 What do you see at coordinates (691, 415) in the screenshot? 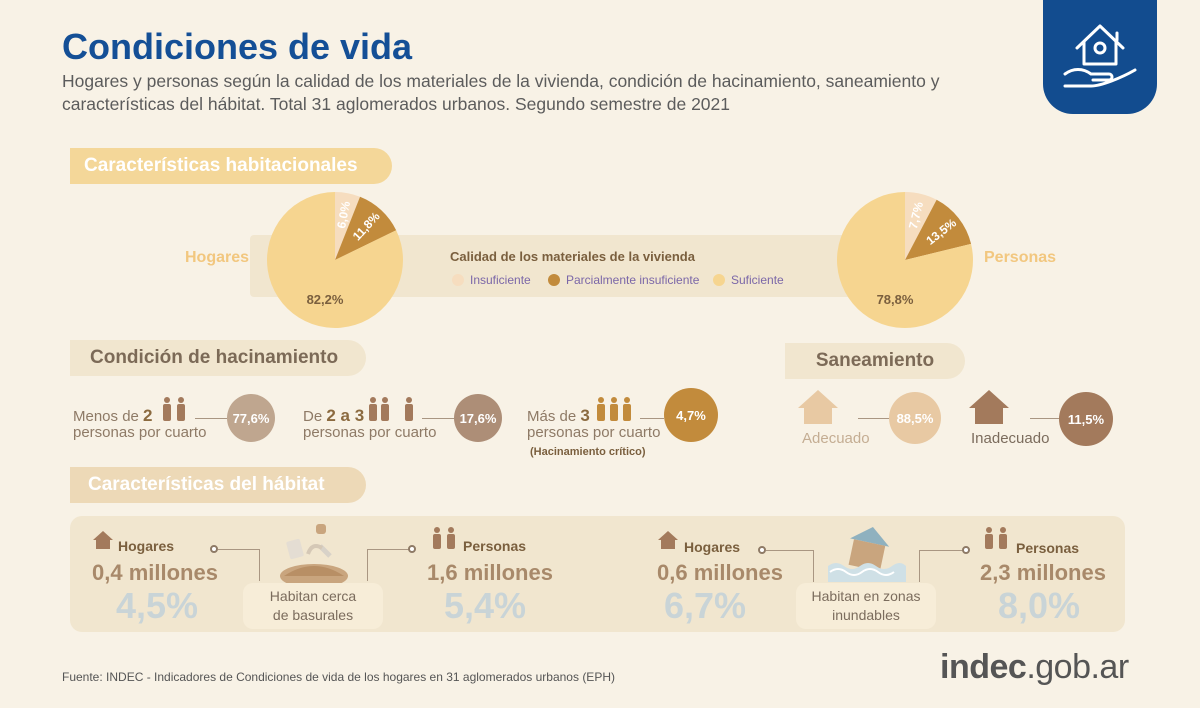
I see `hacinamiento-3-value: 4,7%` at bounding box center [691, 415].